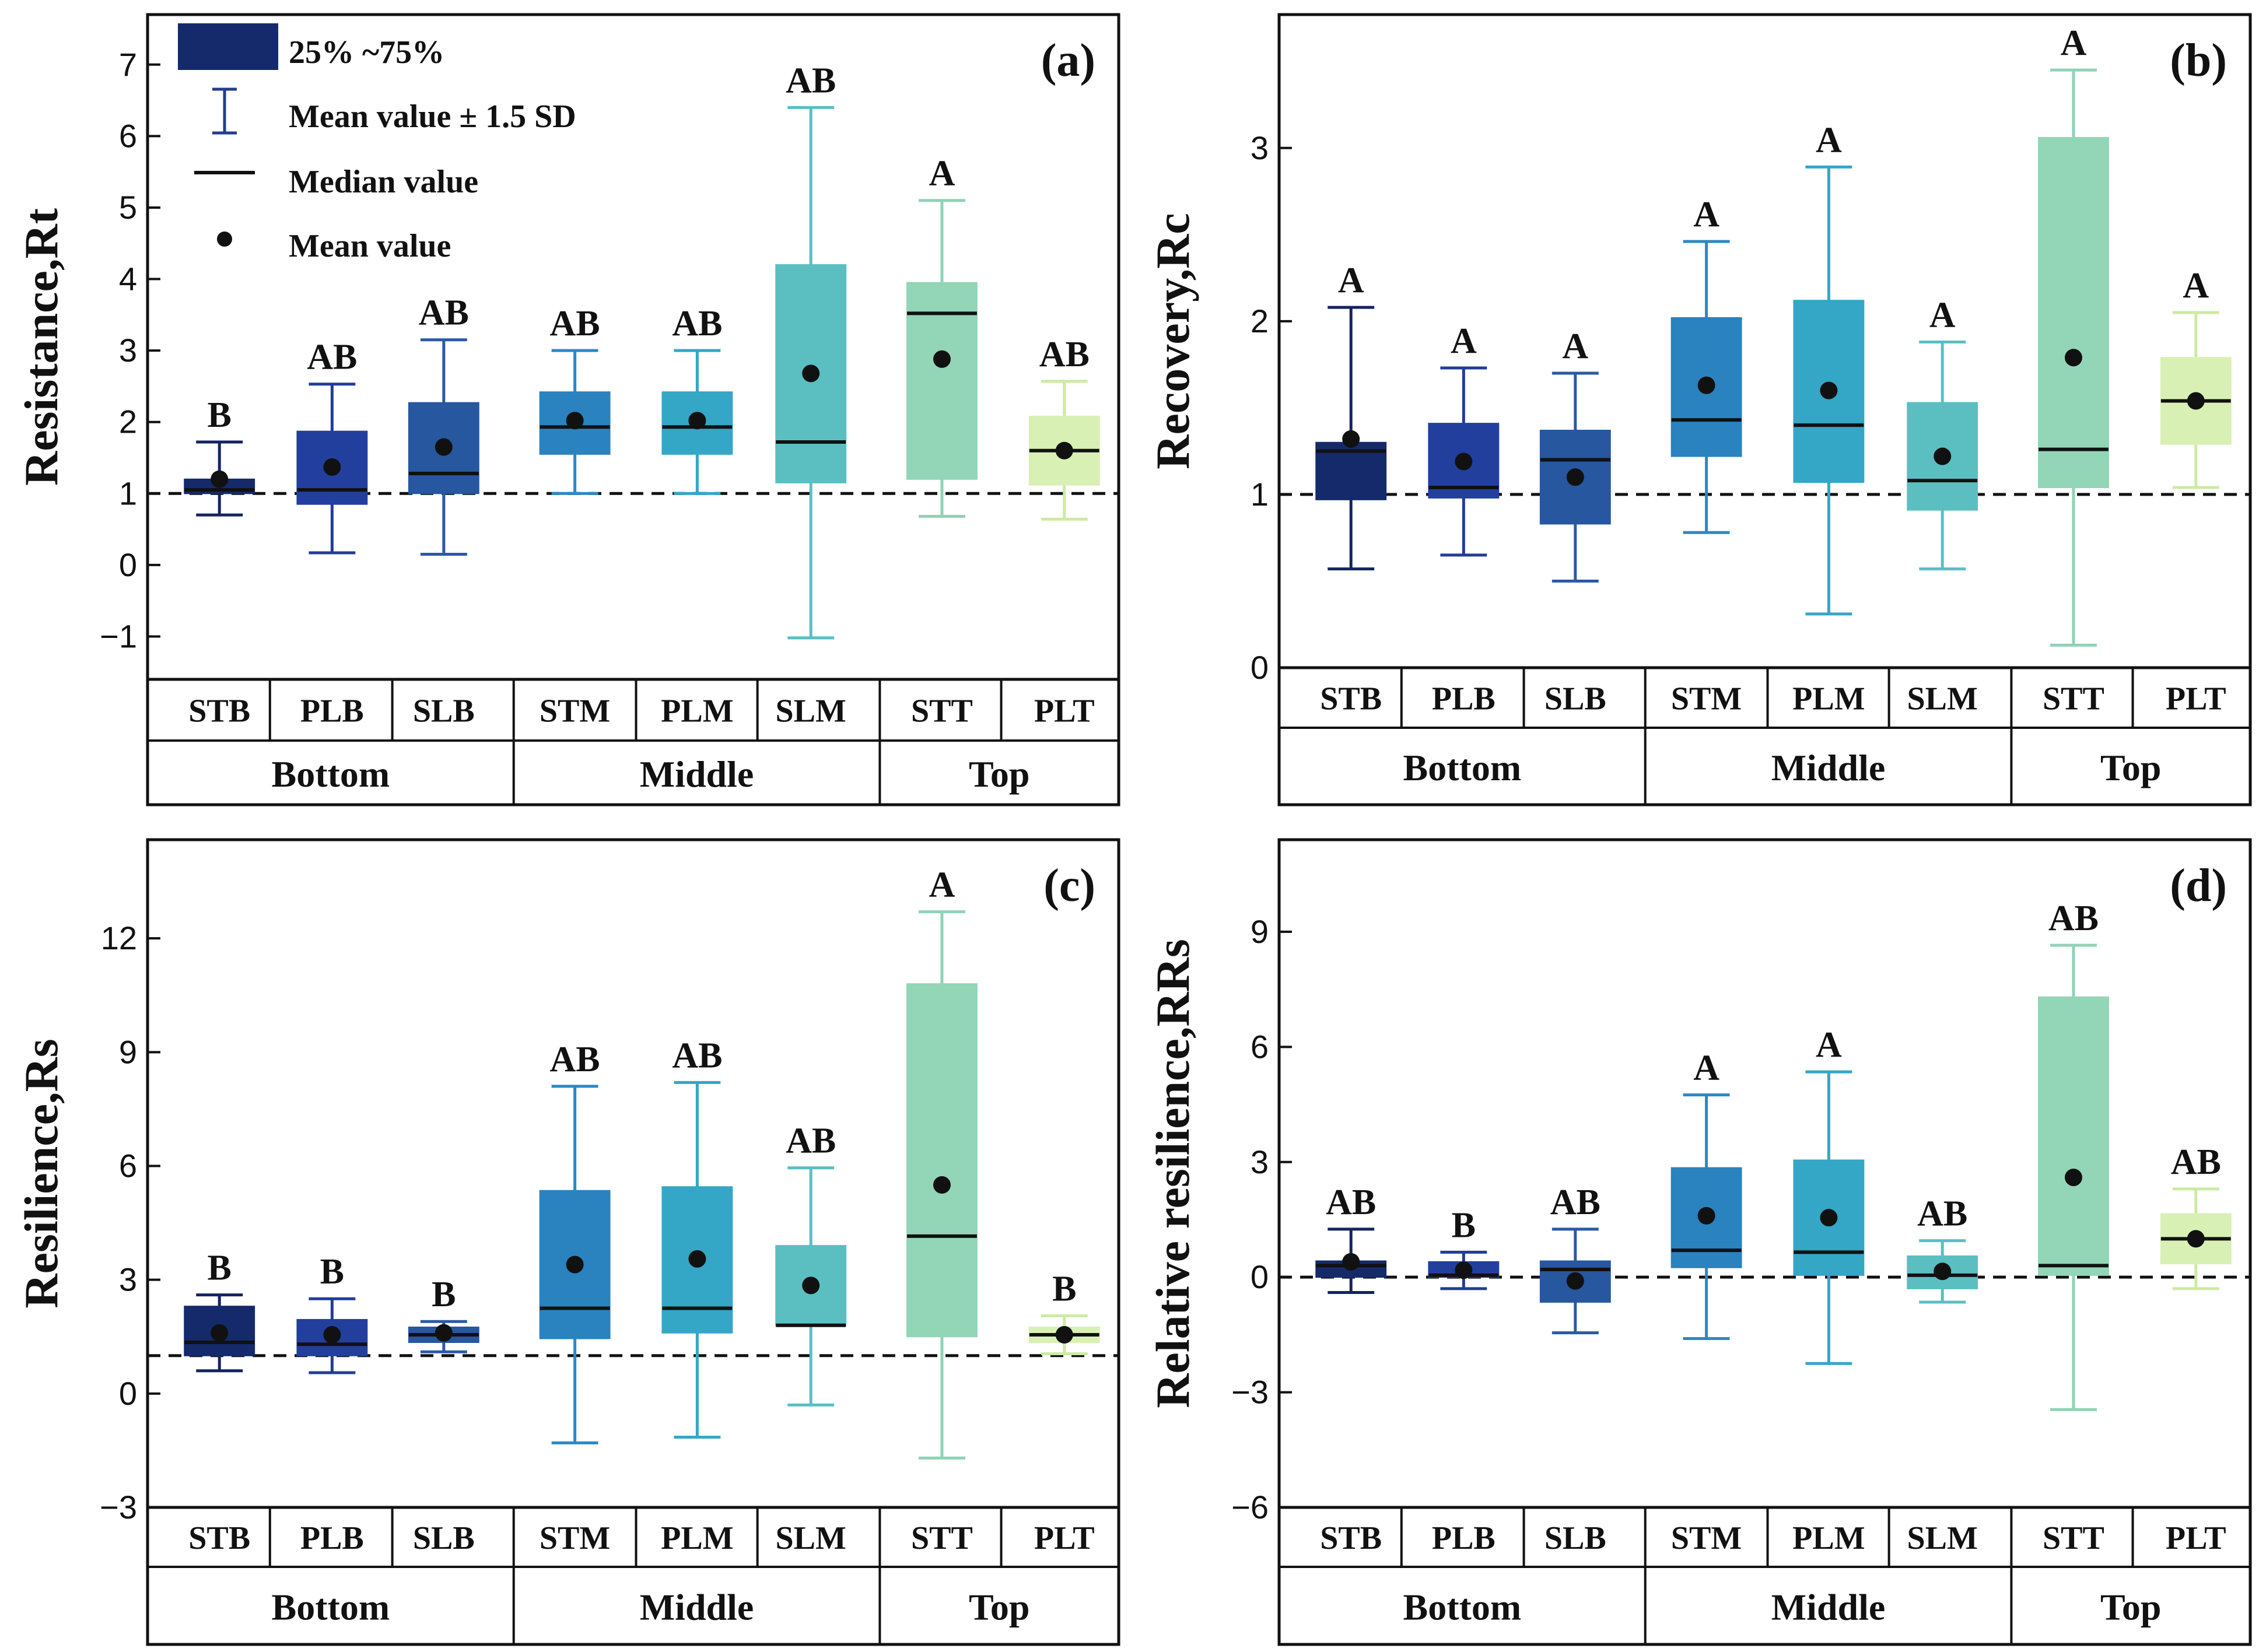 This screenshot has width=2259, height=1652. I want to click on box-STB: B, so click(220, 456).